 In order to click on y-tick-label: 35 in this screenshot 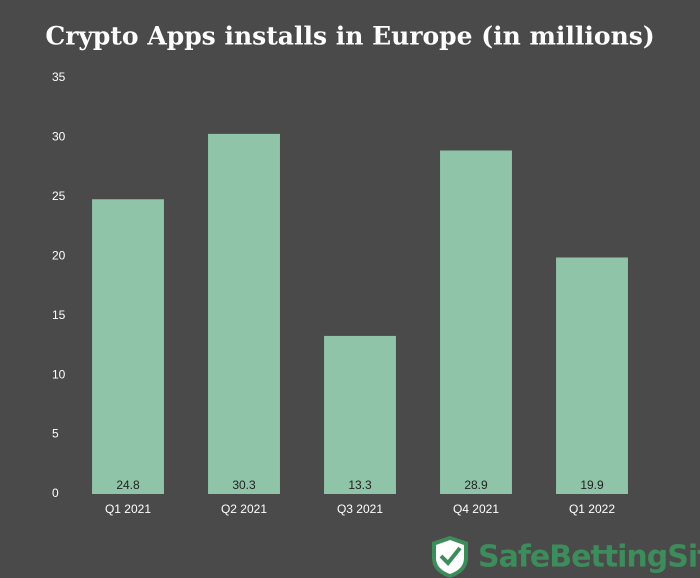, I will do `click(59, 77)`.